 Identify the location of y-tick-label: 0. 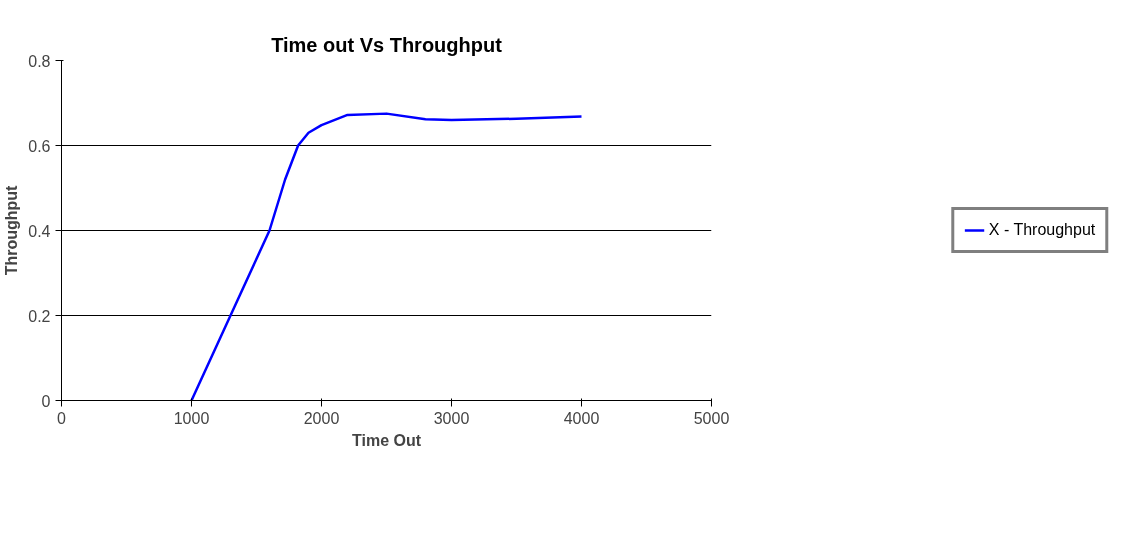
(46, 401).